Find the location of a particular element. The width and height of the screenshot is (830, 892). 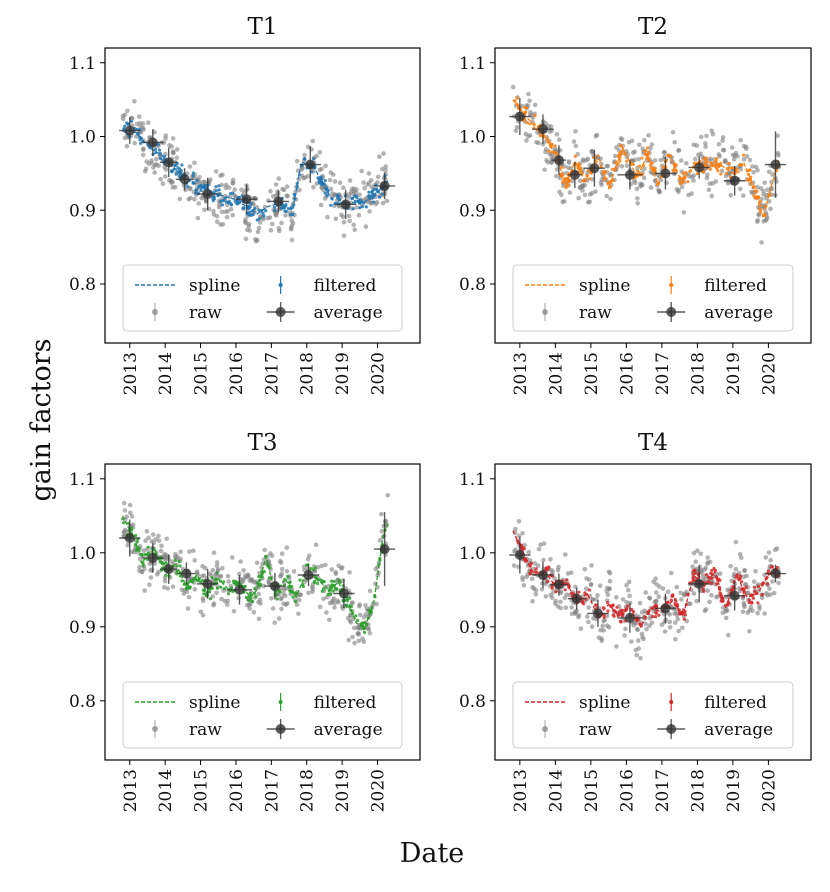

x-tick-label: 2014 is located at coordinates (166, 790).